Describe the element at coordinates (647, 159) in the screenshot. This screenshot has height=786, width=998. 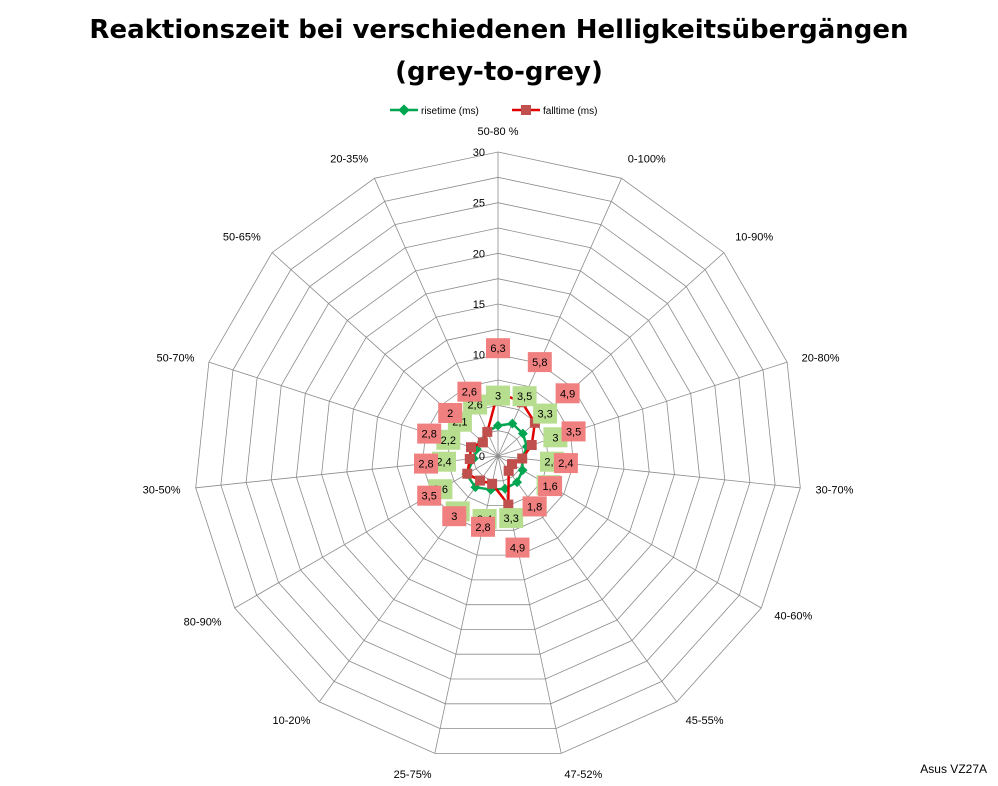
I see `category-label: 0-100%` at that location.